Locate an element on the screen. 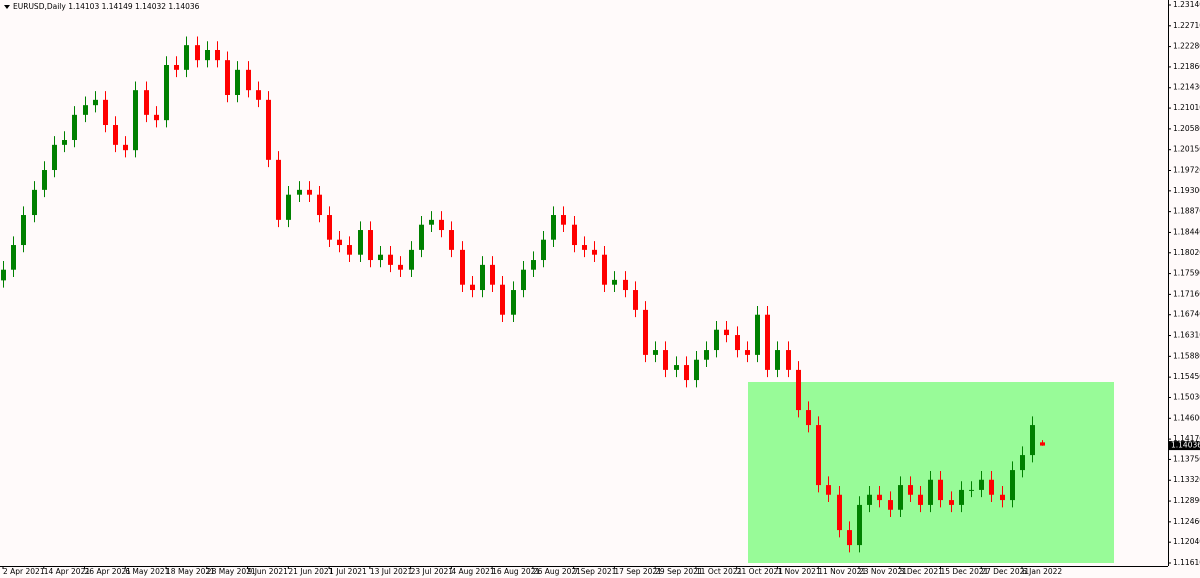 Image resolution: width=1200 pixels, height=578 pixels. y-tick-label: 1.11610 is located at coordinates (1186, 562).